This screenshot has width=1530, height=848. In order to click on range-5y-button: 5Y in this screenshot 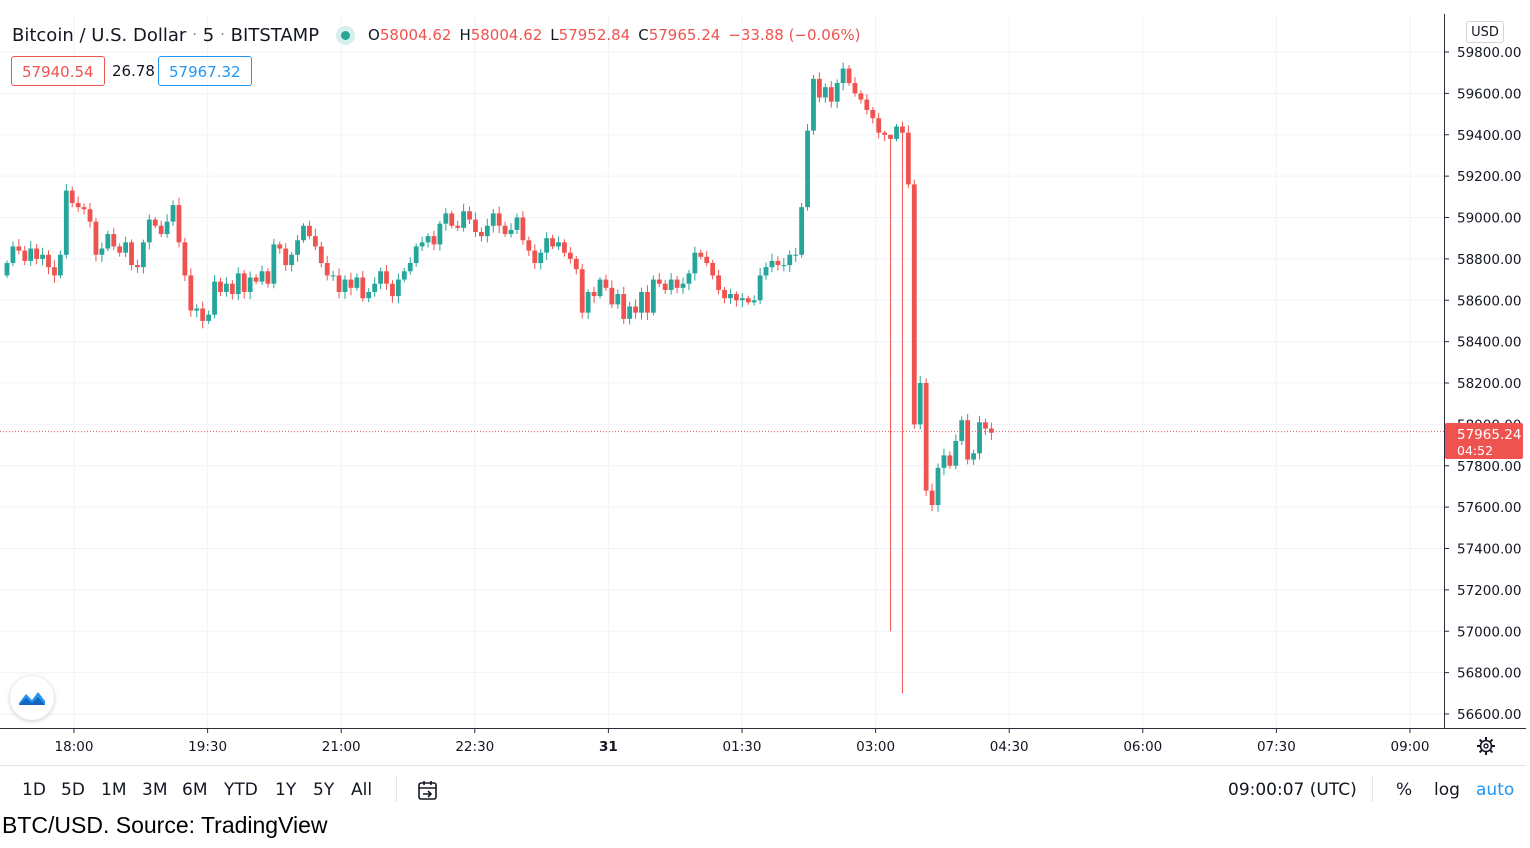, I will do `click(324, 790)`.